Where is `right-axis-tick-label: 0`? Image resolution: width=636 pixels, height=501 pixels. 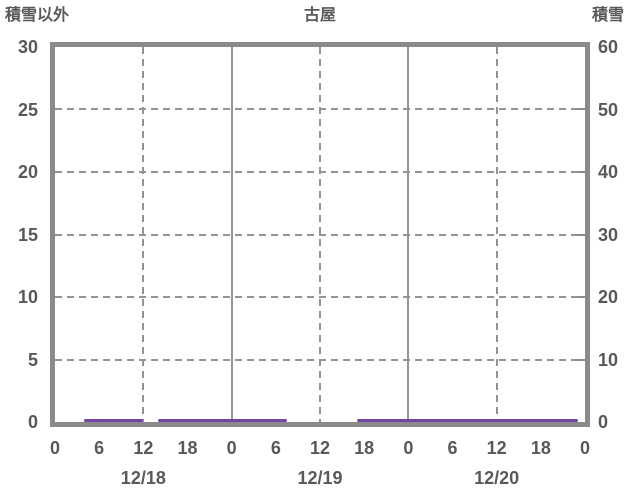
right-axis-tick-label: 0 is located at coordinates (603, 422).